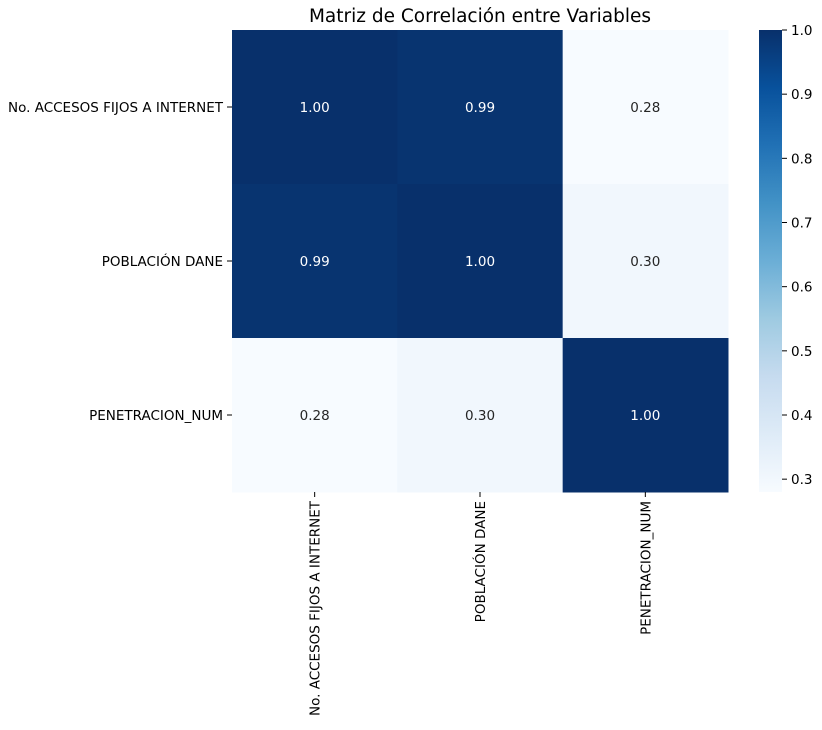  What do you see at coordinates (801, 288) in the screenshot?
I see `colorbar-tick-label: 0.6` at bounding box center [801, 288].